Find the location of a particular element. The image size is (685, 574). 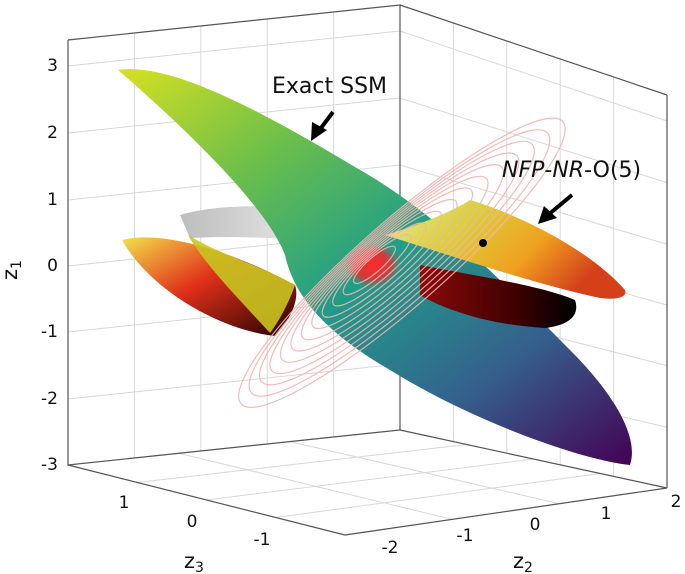

z1-ticks: 3 2 1 0 -1 -2 -3 is located at coordinates (49, 265).